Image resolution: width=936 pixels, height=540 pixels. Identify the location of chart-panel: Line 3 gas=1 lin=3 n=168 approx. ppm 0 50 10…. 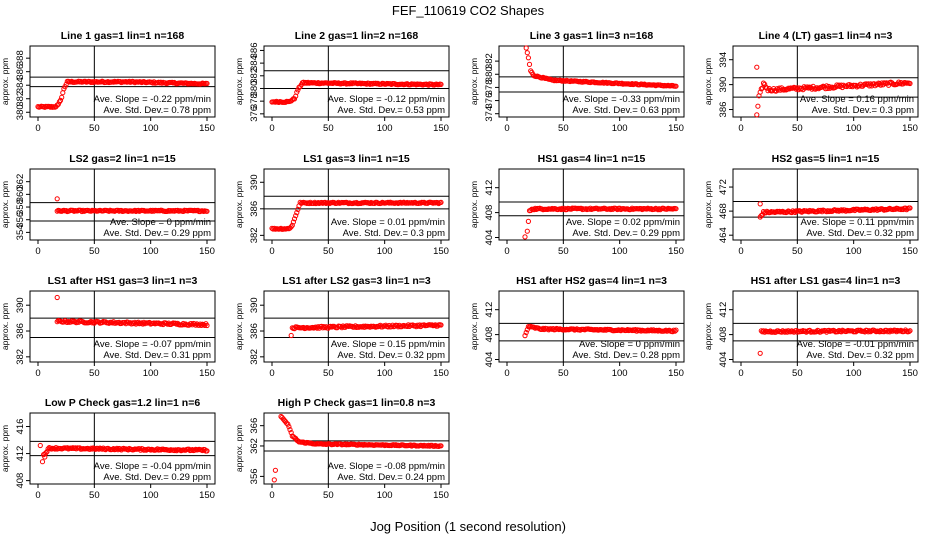
(577, 82).